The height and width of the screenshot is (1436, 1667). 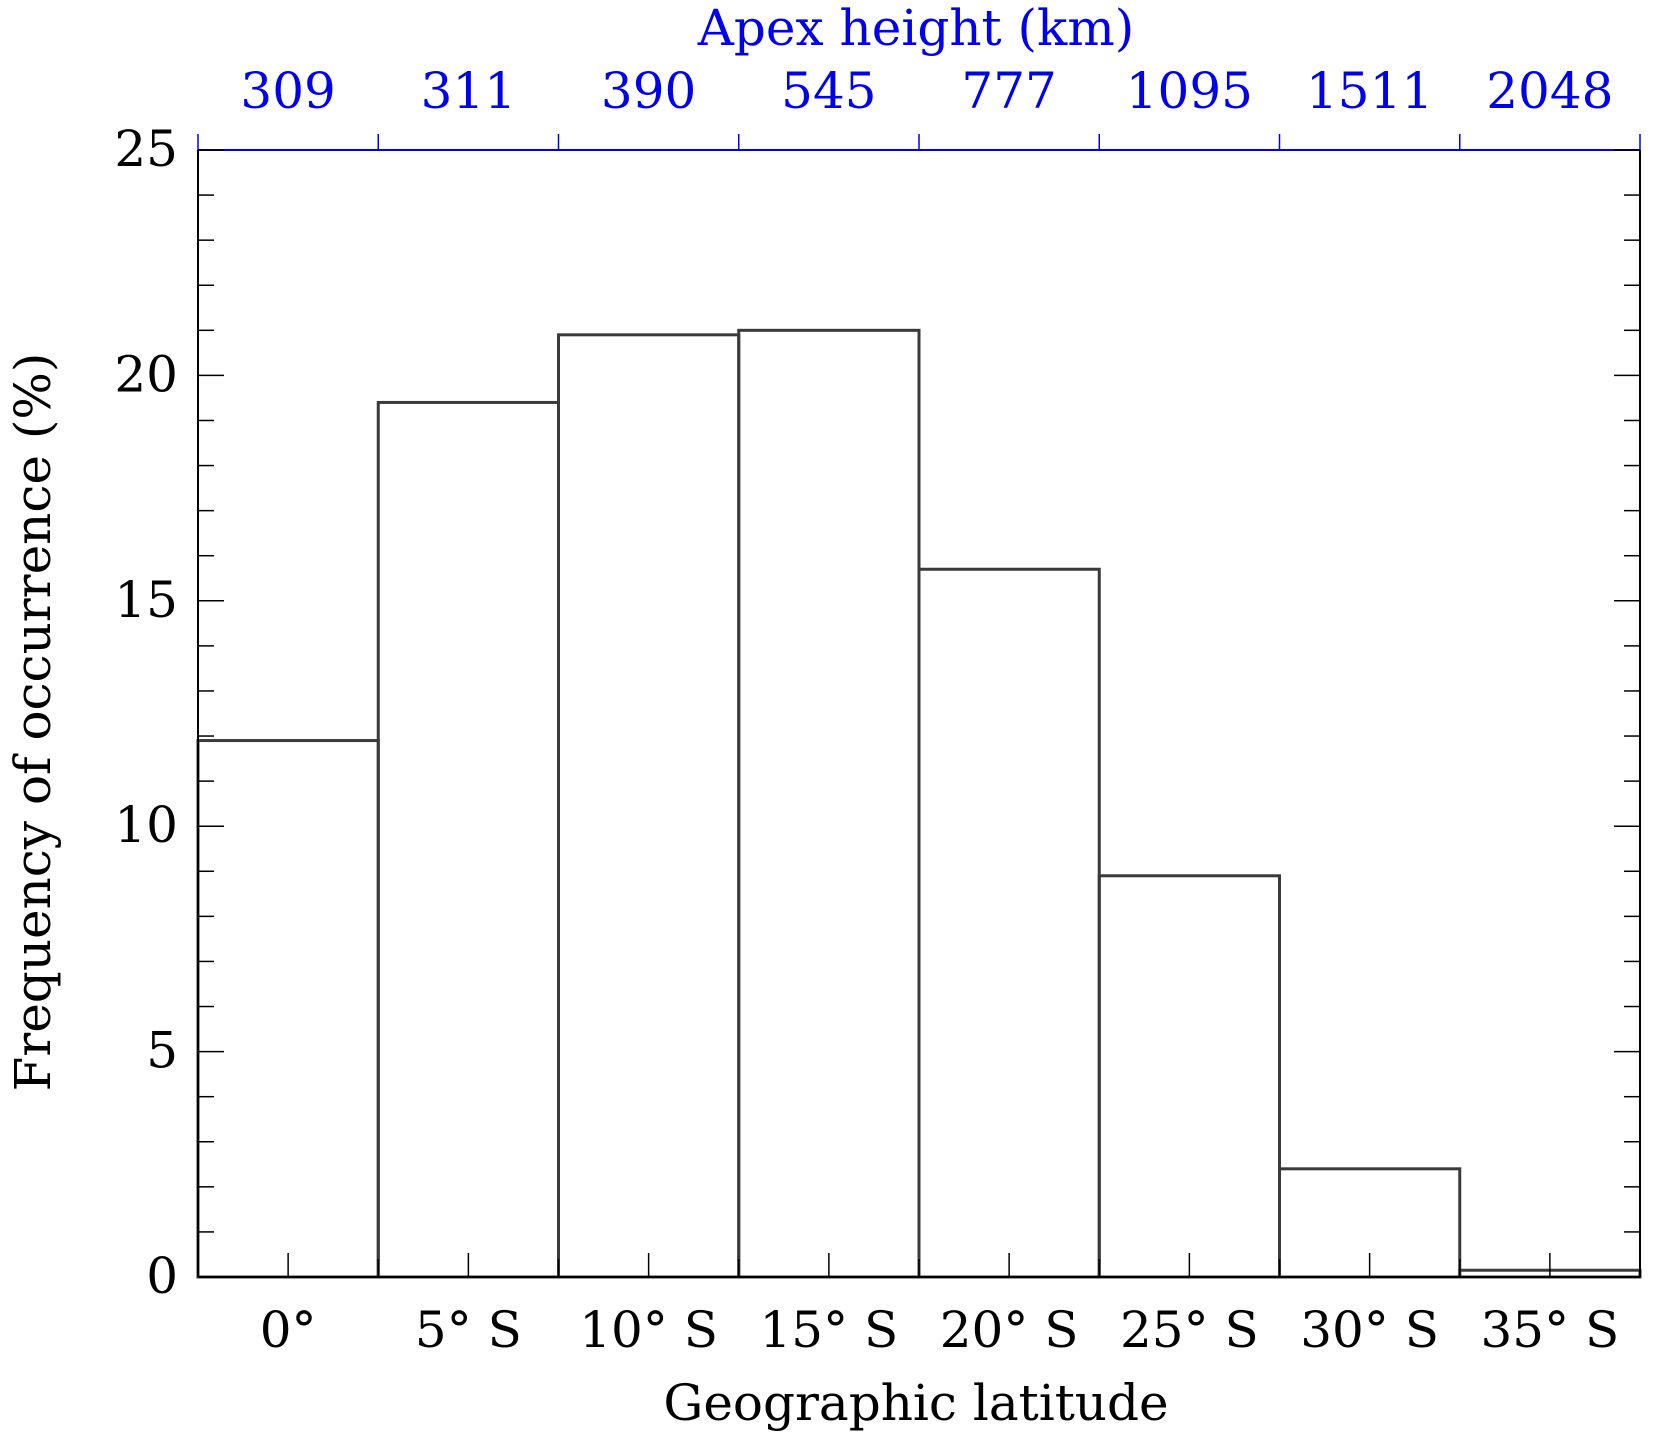 I want to click on x-tick-label-1: 5° S, so click(x=468, y=1330).